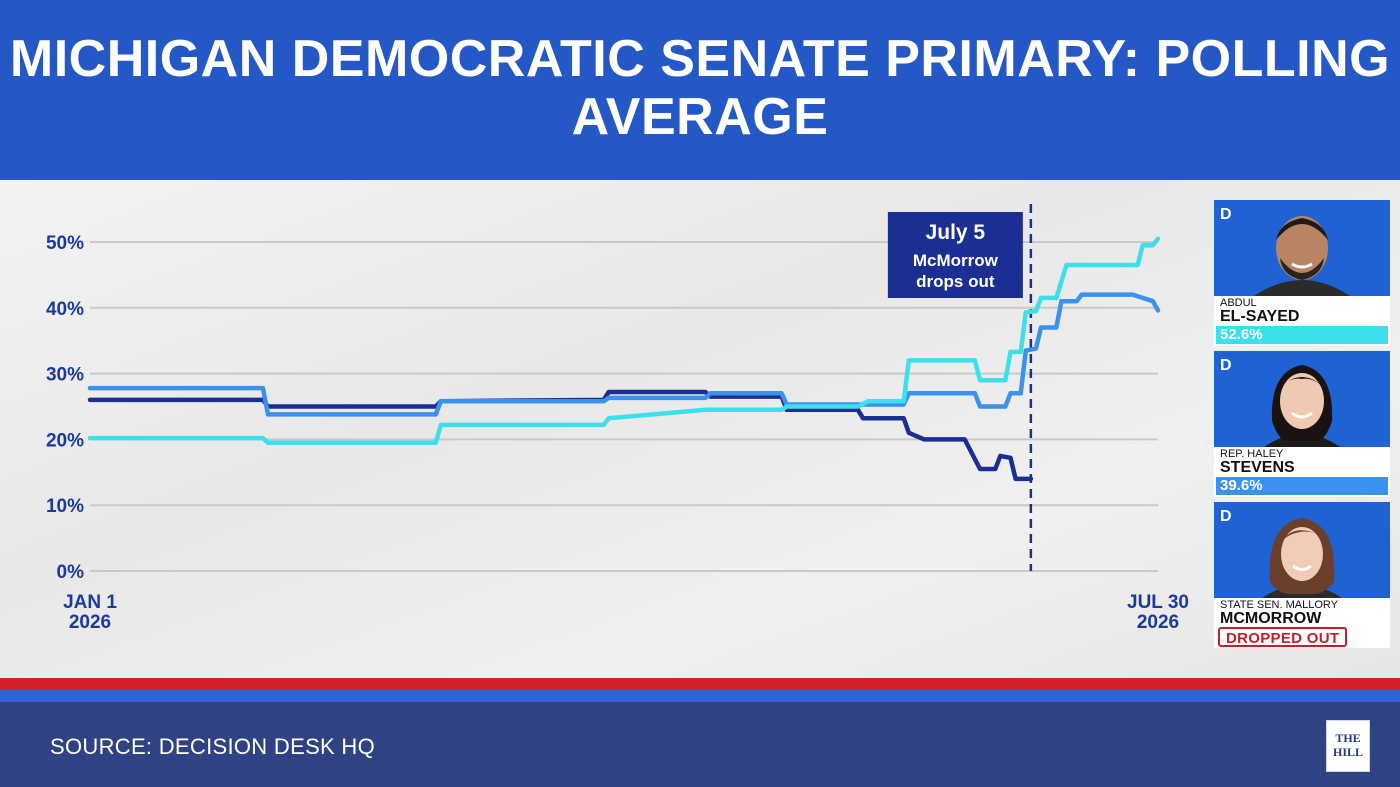  What do you see at coordinates (1271, 618) in the screenshot?
I see `candidate-name: MCMORROW` at bounding box center [1271, 618].